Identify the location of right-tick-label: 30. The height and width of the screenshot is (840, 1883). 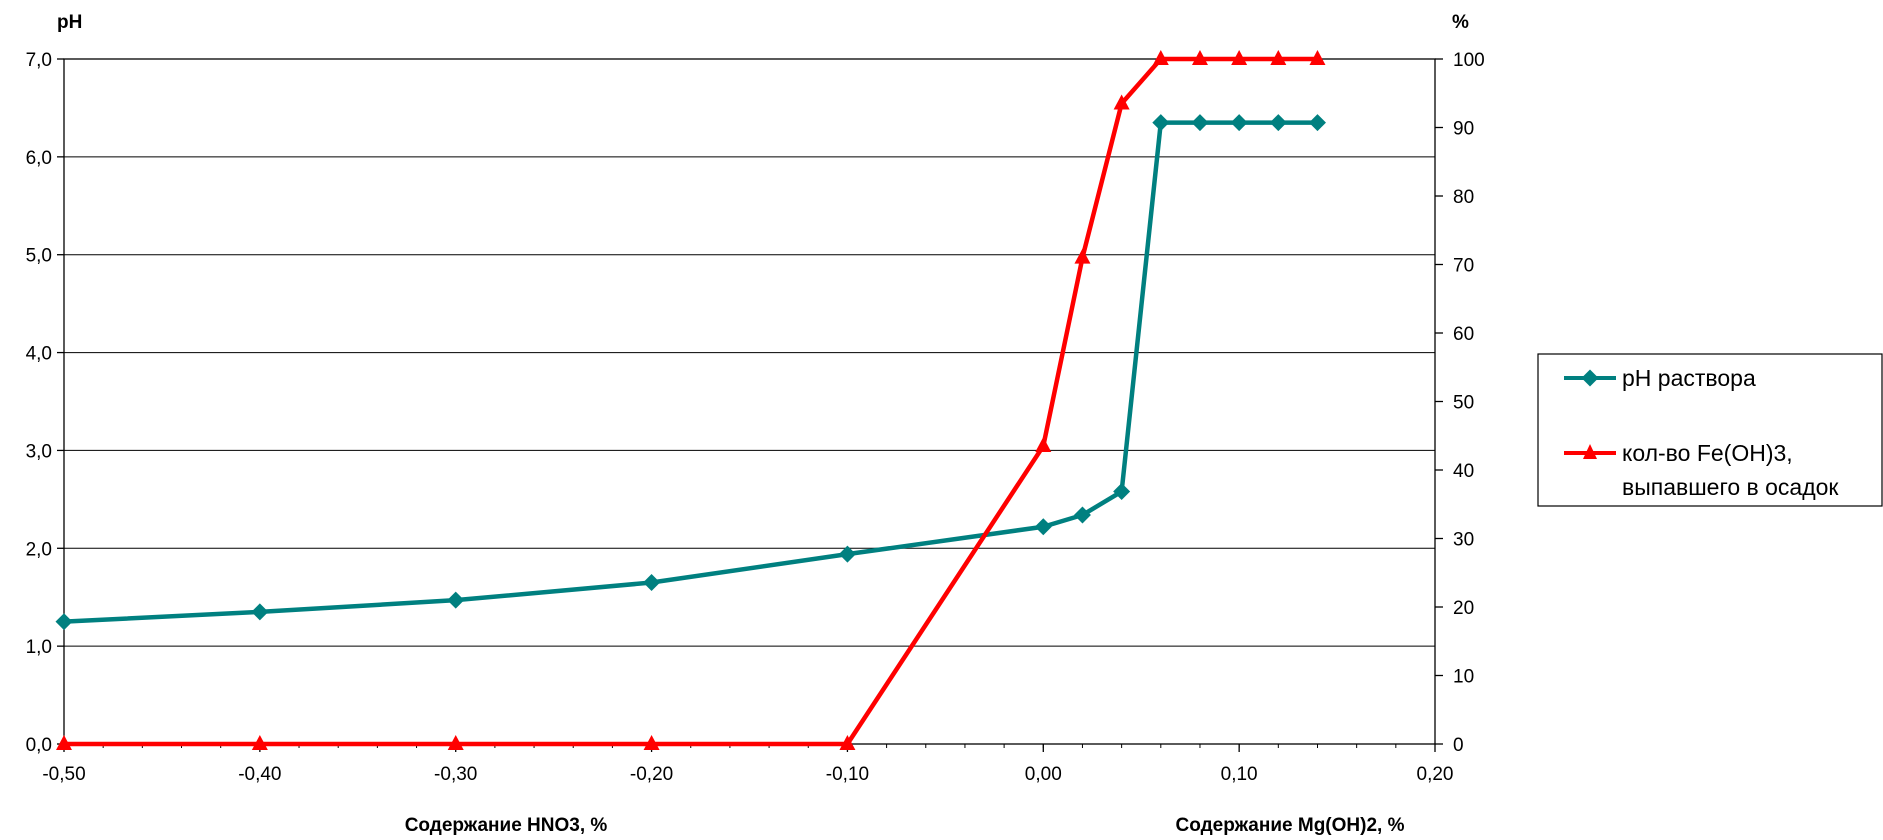
(1463, 540).